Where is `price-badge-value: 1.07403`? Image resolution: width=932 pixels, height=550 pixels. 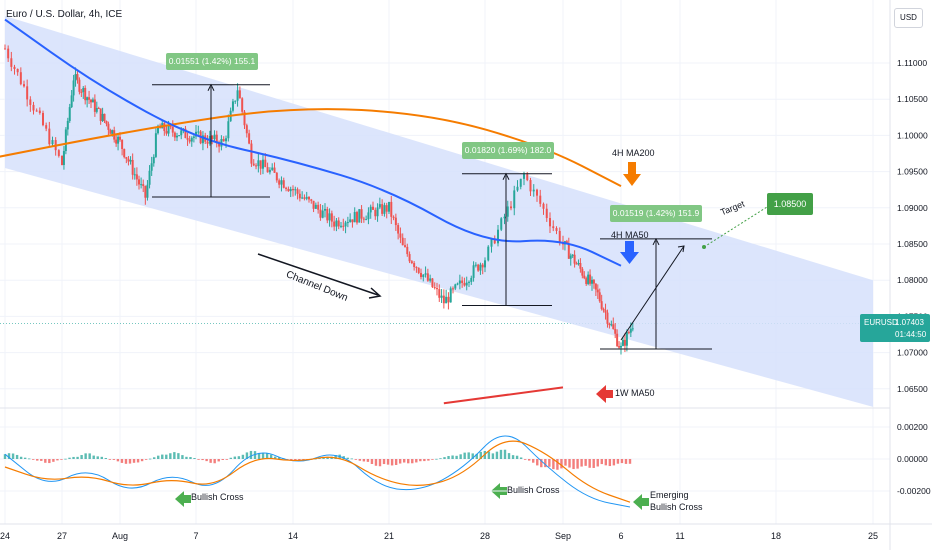 price-badge-value: 1.07403 is located at coordinates (909, 322).